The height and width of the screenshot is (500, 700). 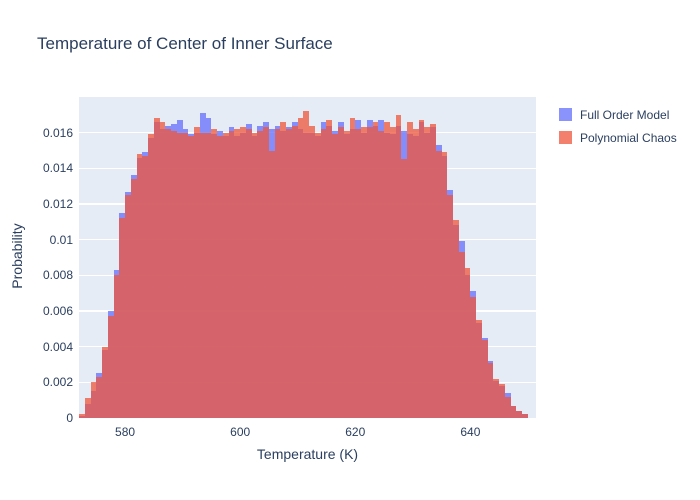 I want to click on x-tick-label: 620, so click(x=355, y=432).